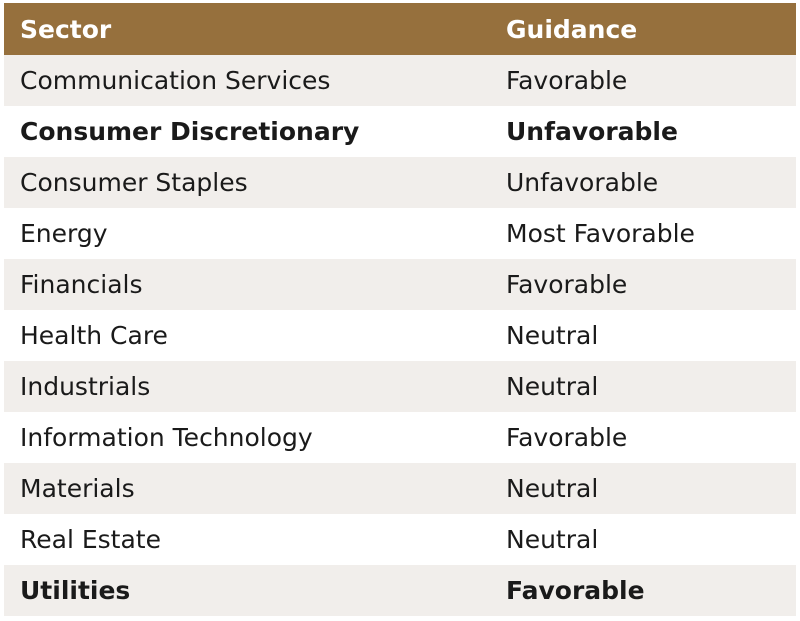  Describe the element at coordinates (400, 539) in the screenshot. I see `table-row: Real Estate Neutral` at that location.